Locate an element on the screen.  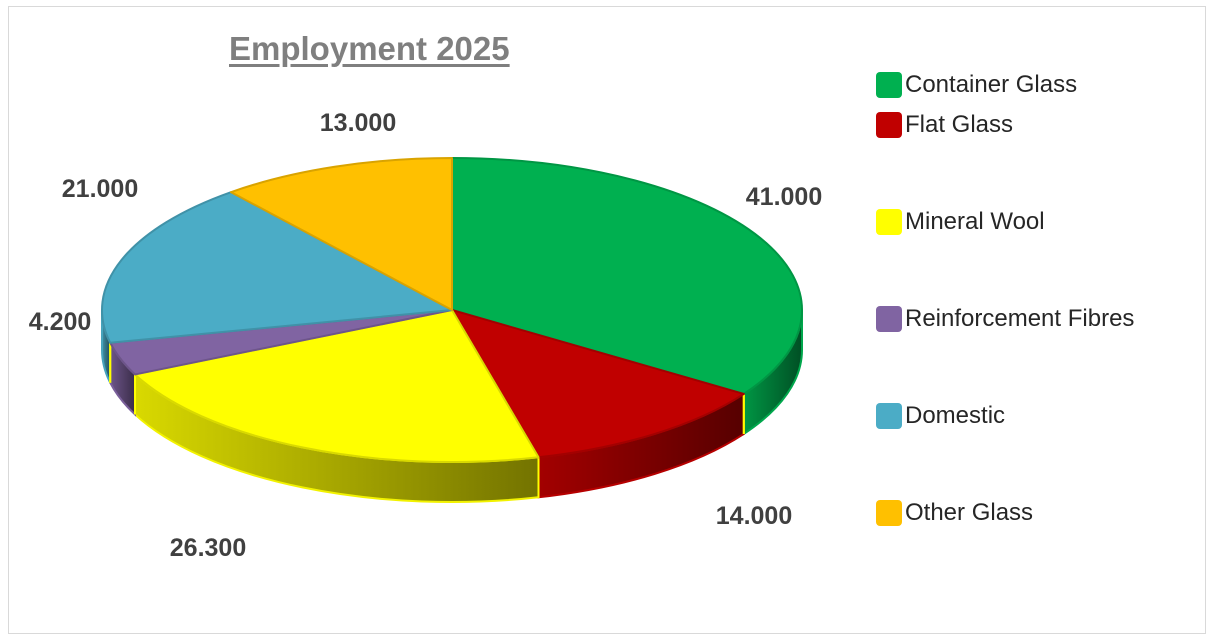
data-label-container-glass: 41.000 is located at coordinates (784, 197).